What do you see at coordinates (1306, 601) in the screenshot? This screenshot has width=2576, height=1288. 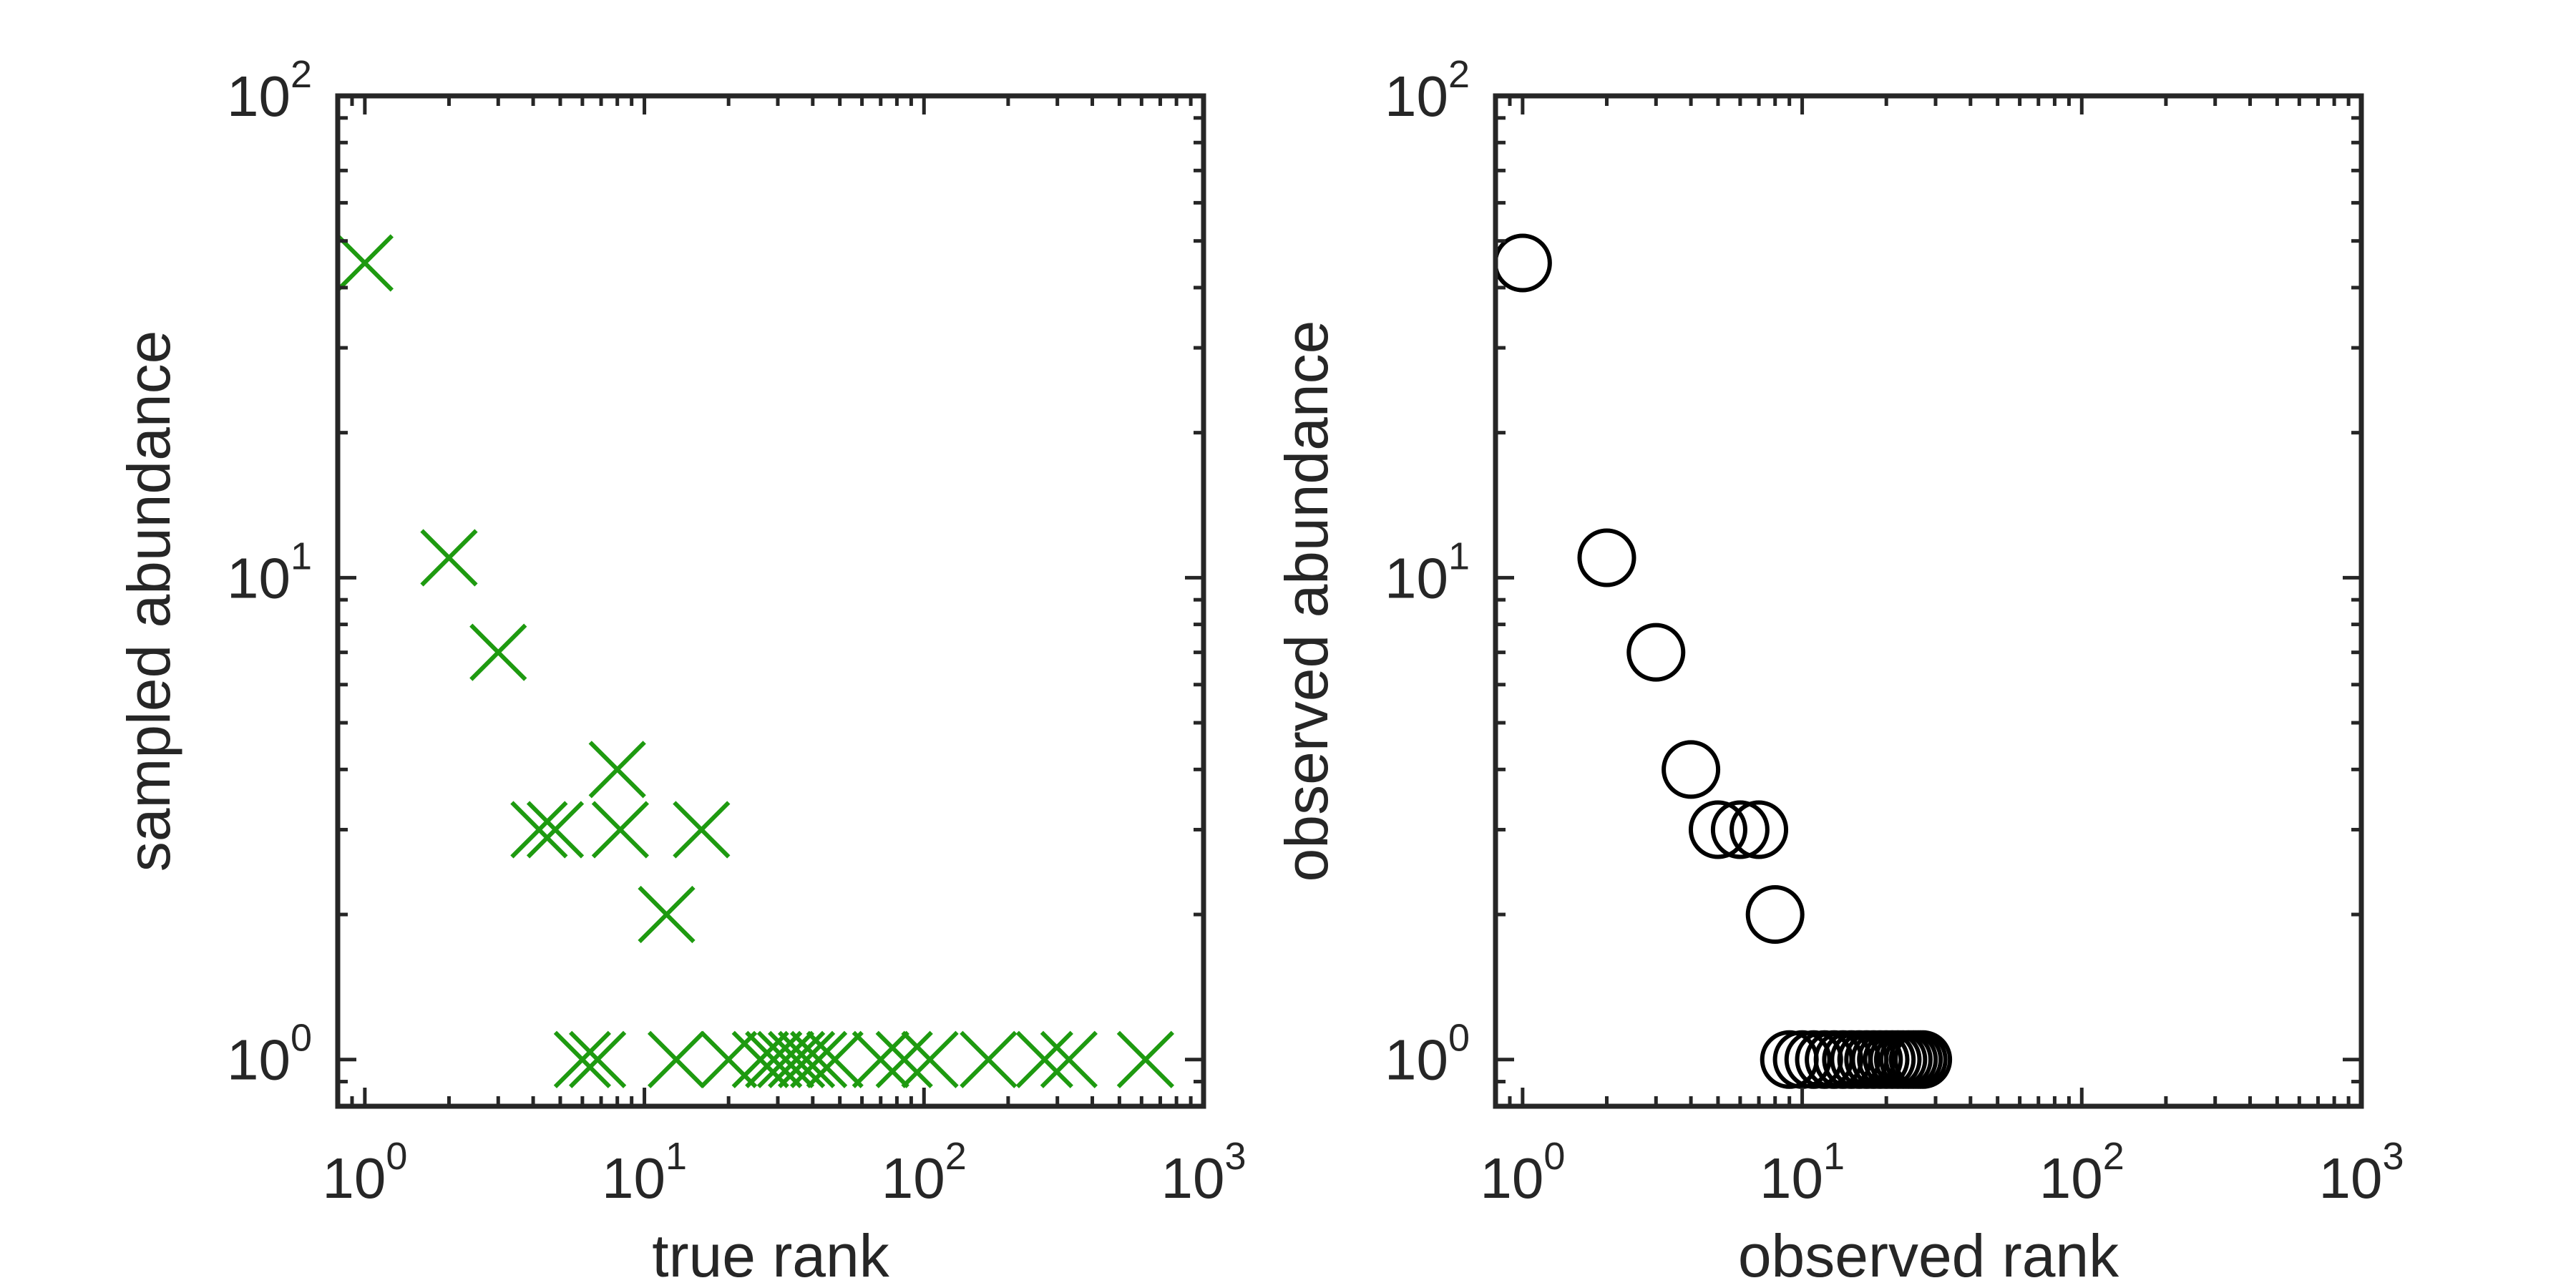 I see `right-y-axis-label: observed abundance` at bounding box center [1306, 601].